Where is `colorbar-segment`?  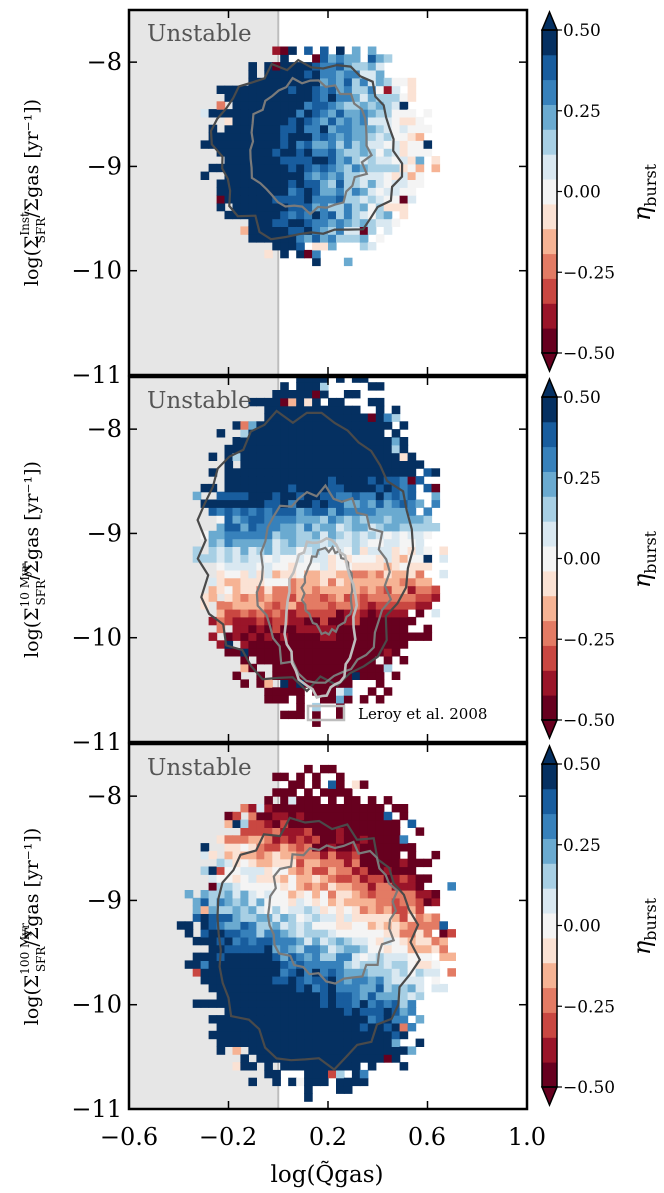 colorbar-segment is located at coordinates (549, 67).